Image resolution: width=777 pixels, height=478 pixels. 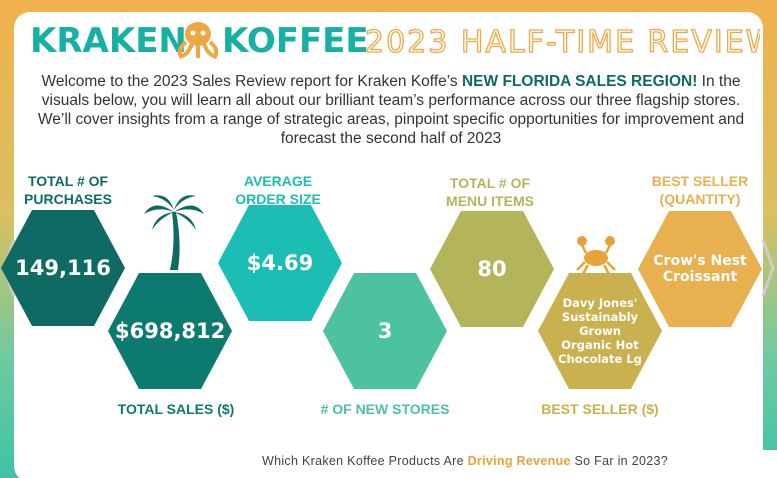 What do you see at coordinates (295, 41) in the screenshot?
I see `brand-right: KOFFEE` at bounding box center [295, 41].